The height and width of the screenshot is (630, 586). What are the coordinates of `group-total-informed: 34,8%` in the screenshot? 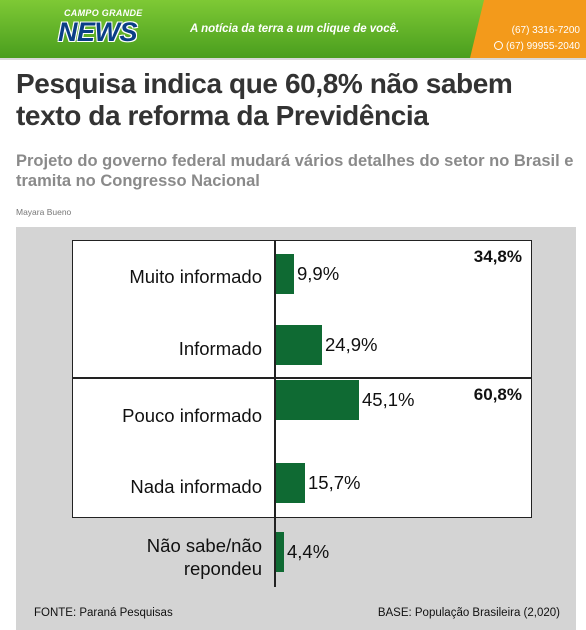 It's located at (497, 256).